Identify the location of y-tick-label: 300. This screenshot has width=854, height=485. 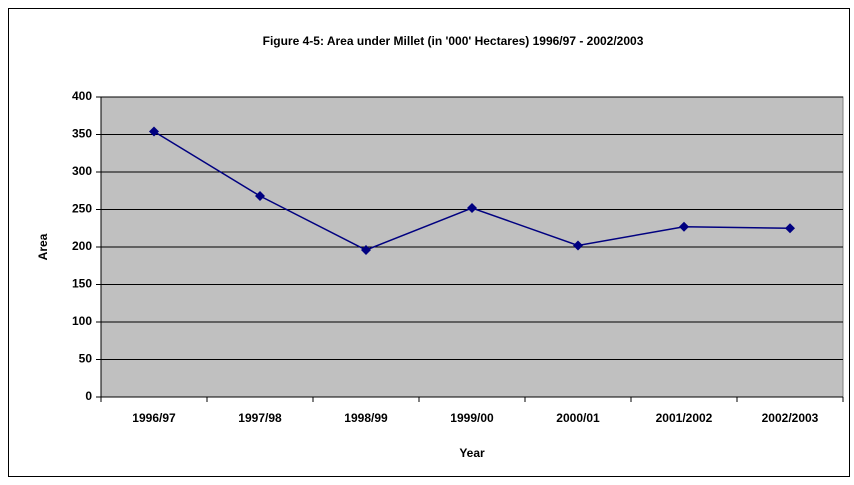
(82, 171).